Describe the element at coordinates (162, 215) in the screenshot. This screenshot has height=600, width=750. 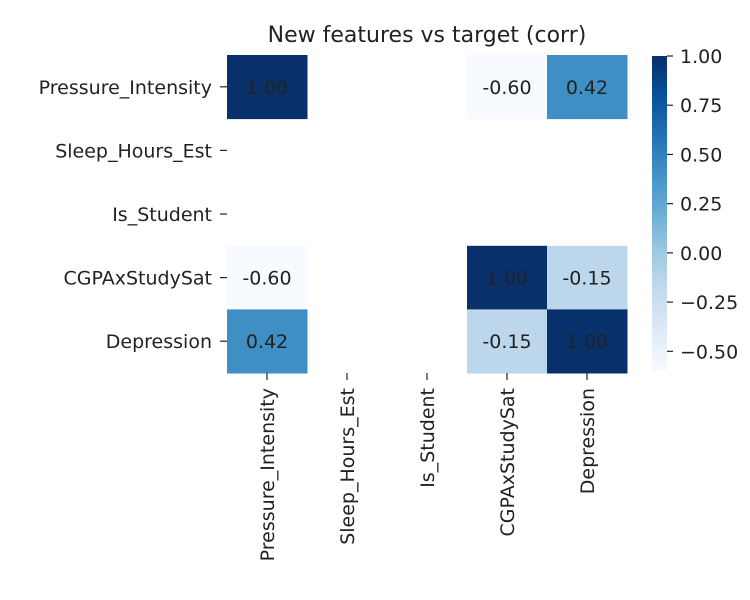
I see `row-label: Is_Student` at that location.